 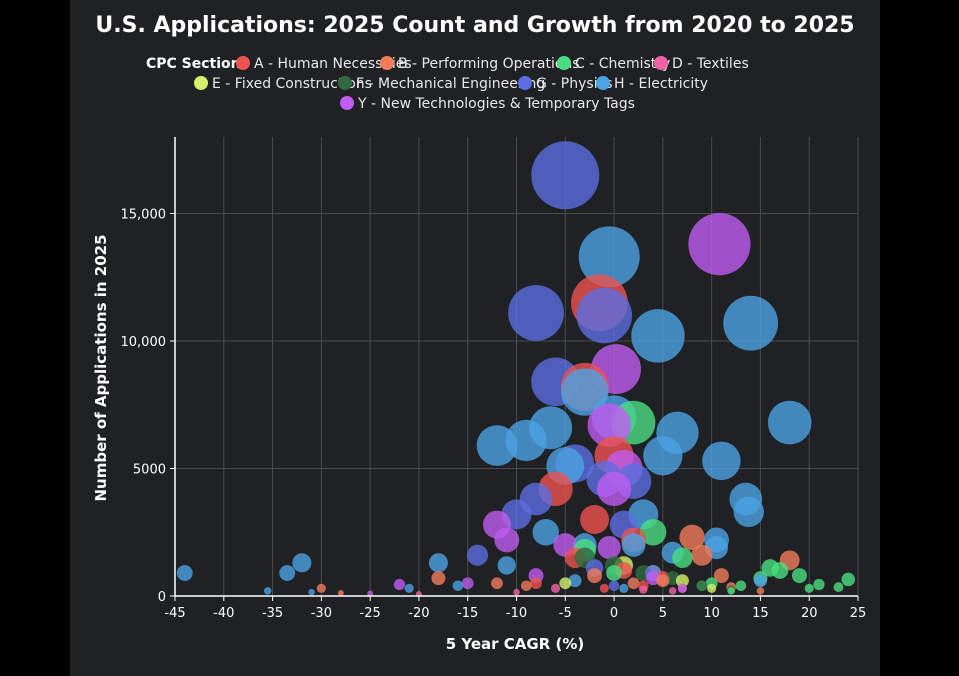 What do you see at coordinates (516, 613) in the screenshot?
I see `x-tick-label: -10` at bounding box center [516, 613].